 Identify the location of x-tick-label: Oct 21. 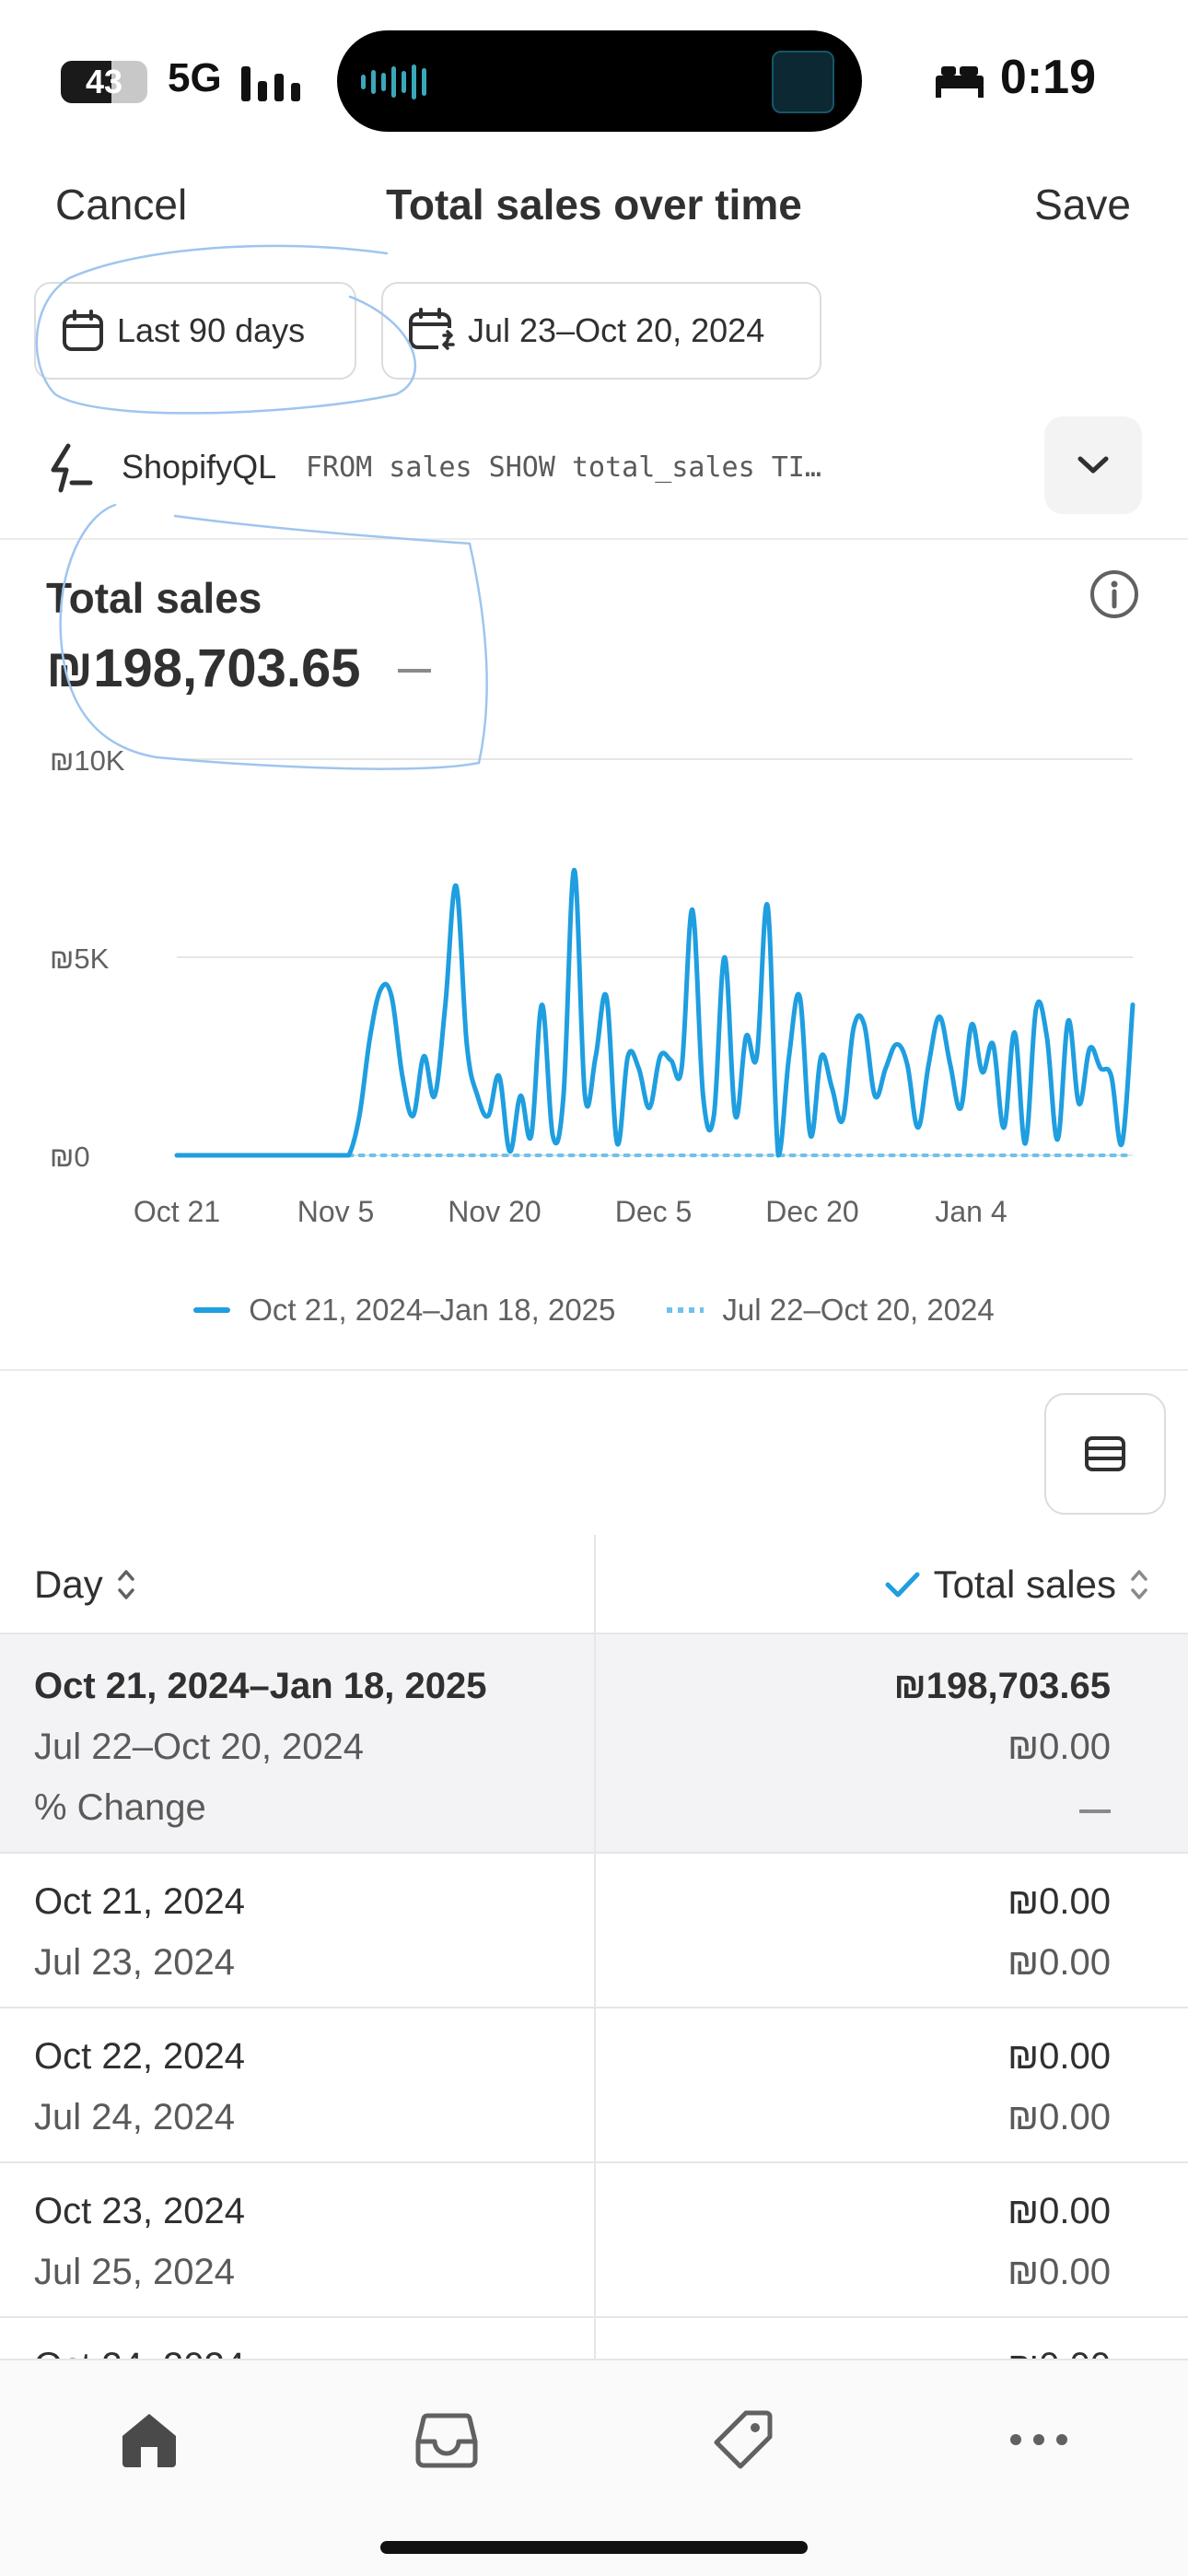
(177, 1211).